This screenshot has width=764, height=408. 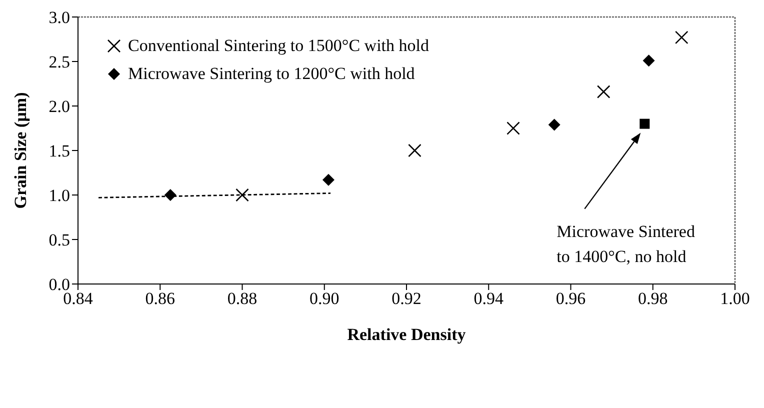 I want to click on x-tick-label: 0.92, so click(x=407, y=298).